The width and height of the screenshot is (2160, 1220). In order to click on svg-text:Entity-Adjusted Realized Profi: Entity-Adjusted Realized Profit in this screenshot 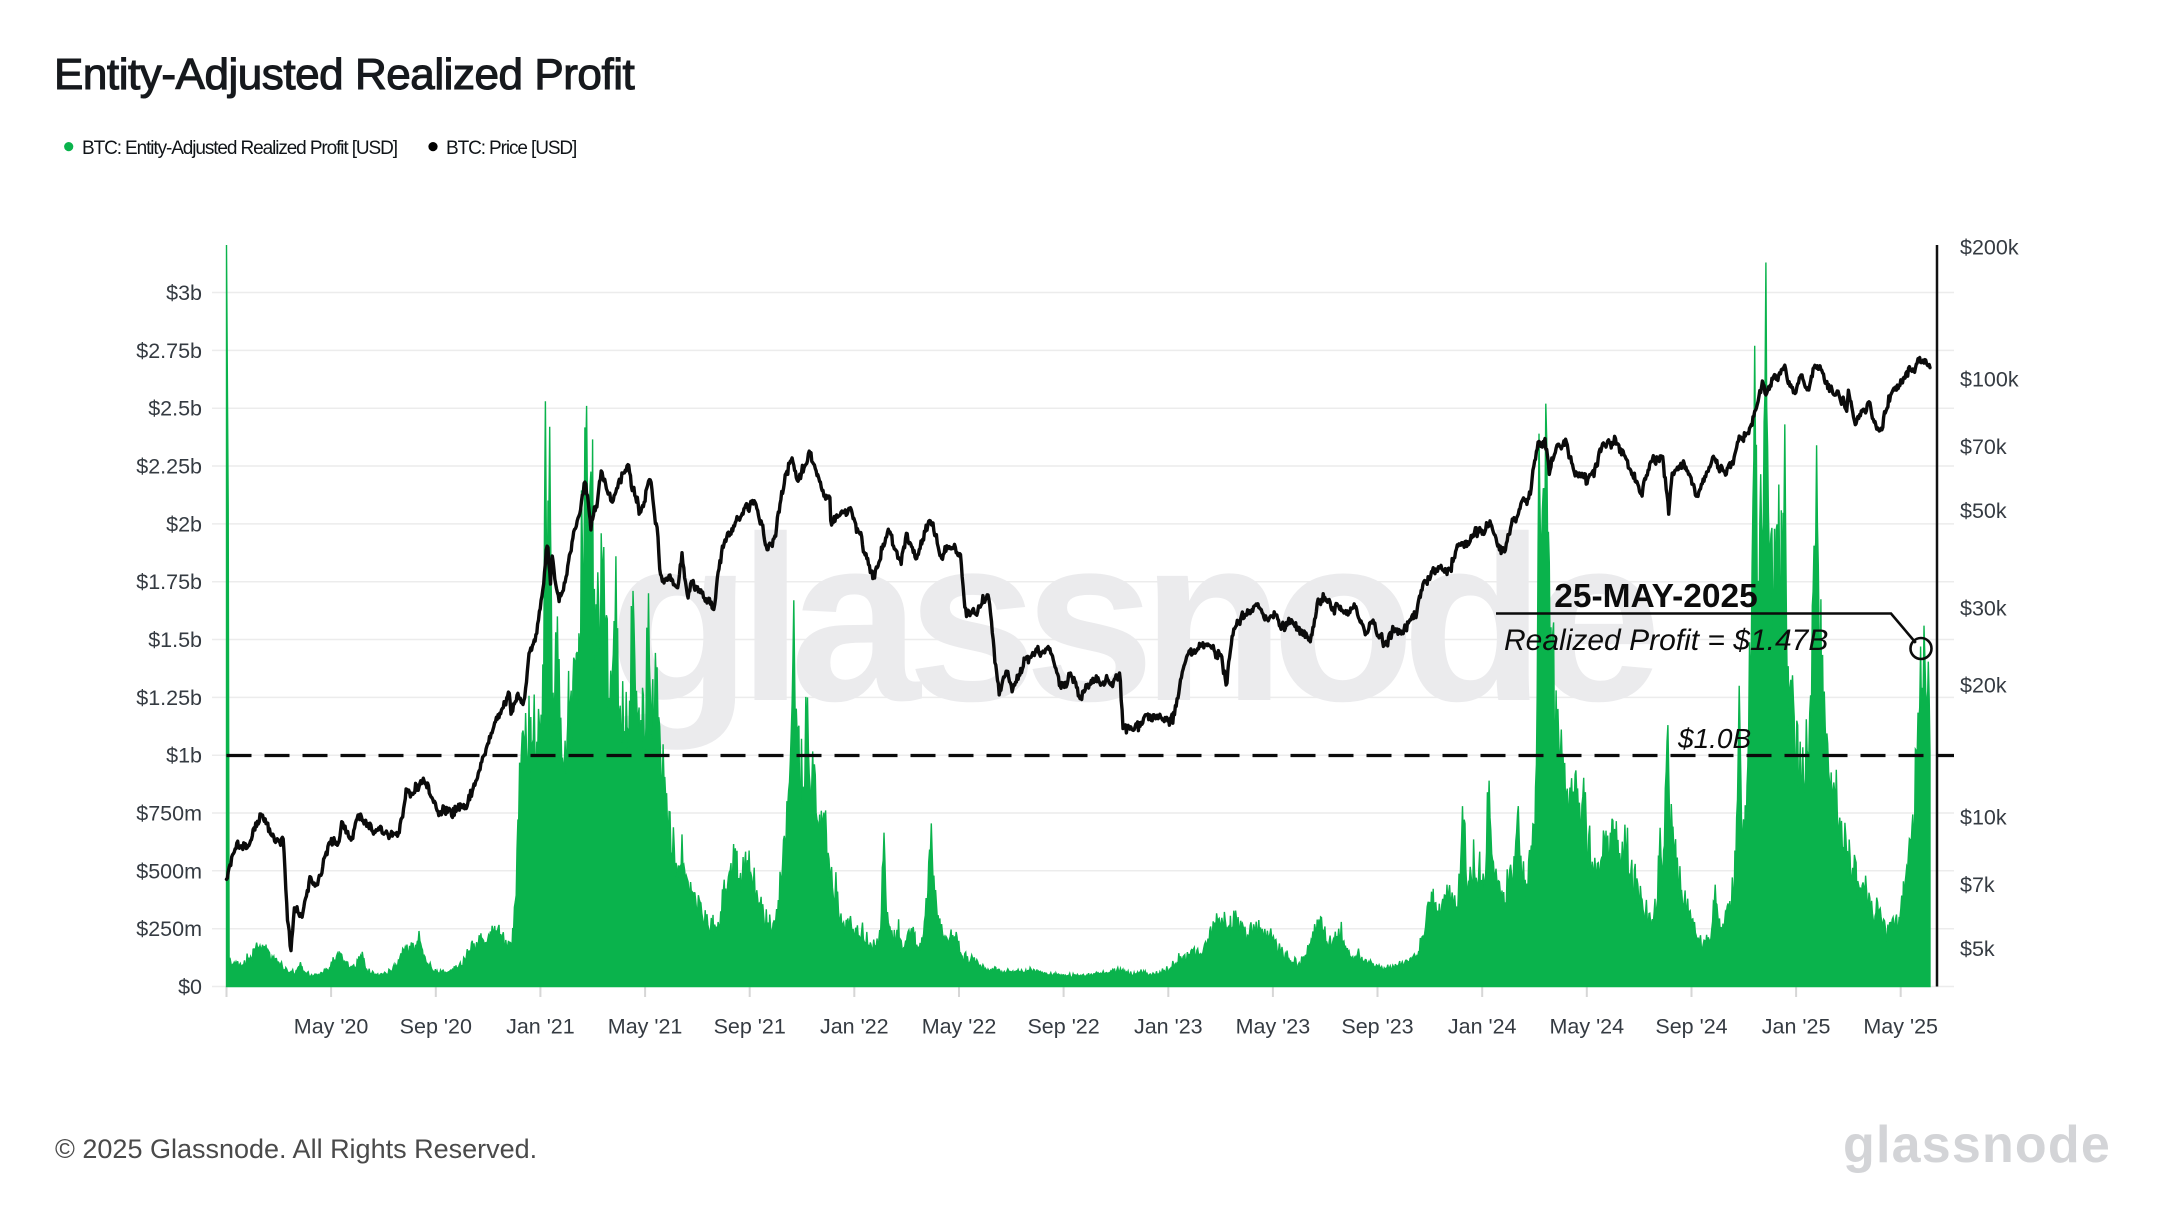, I will do `click(344, 74)`.